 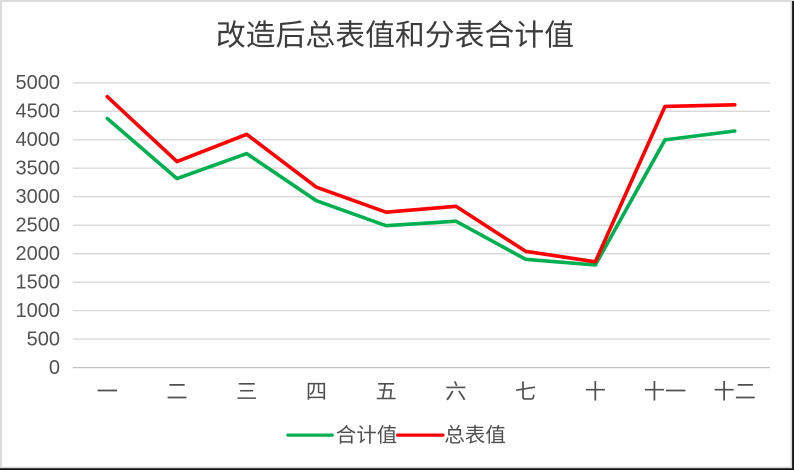 I want to click on svg-text: 1000, so click(x=38, y=311).